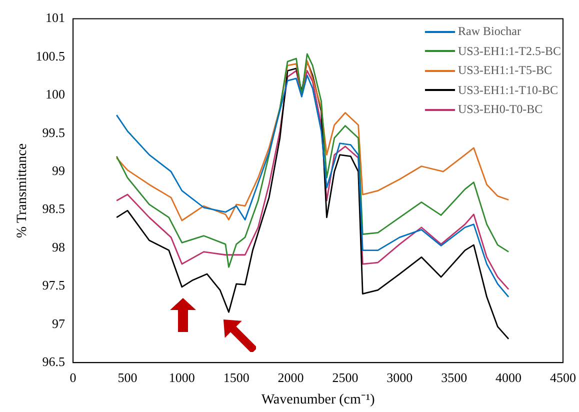 The image size is (579, 412). I want to click on legend-label: US3-EH1:1-T10-BC, so click(508, 90).